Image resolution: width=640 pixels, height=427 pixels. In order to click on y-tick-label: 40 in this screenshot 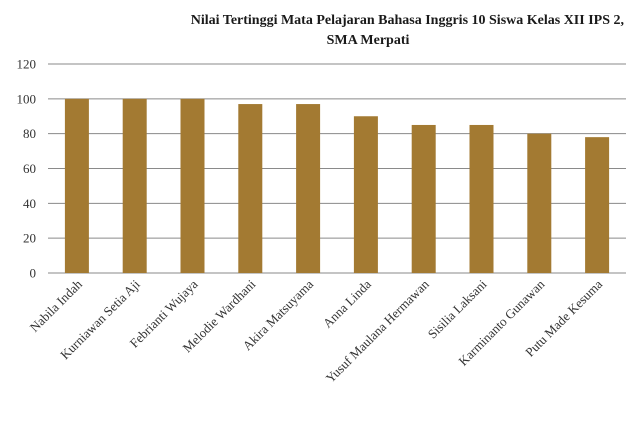, I will do `click(29, 203)`.